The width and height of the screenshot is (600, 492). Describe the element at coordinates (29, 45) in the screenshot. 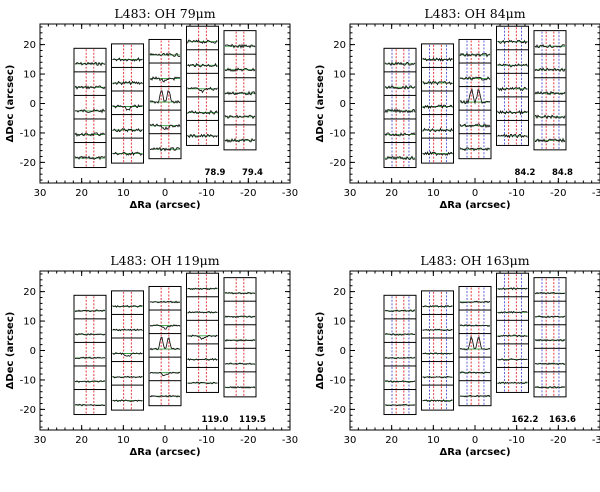

I see `y-tick-label: 20` at that location.